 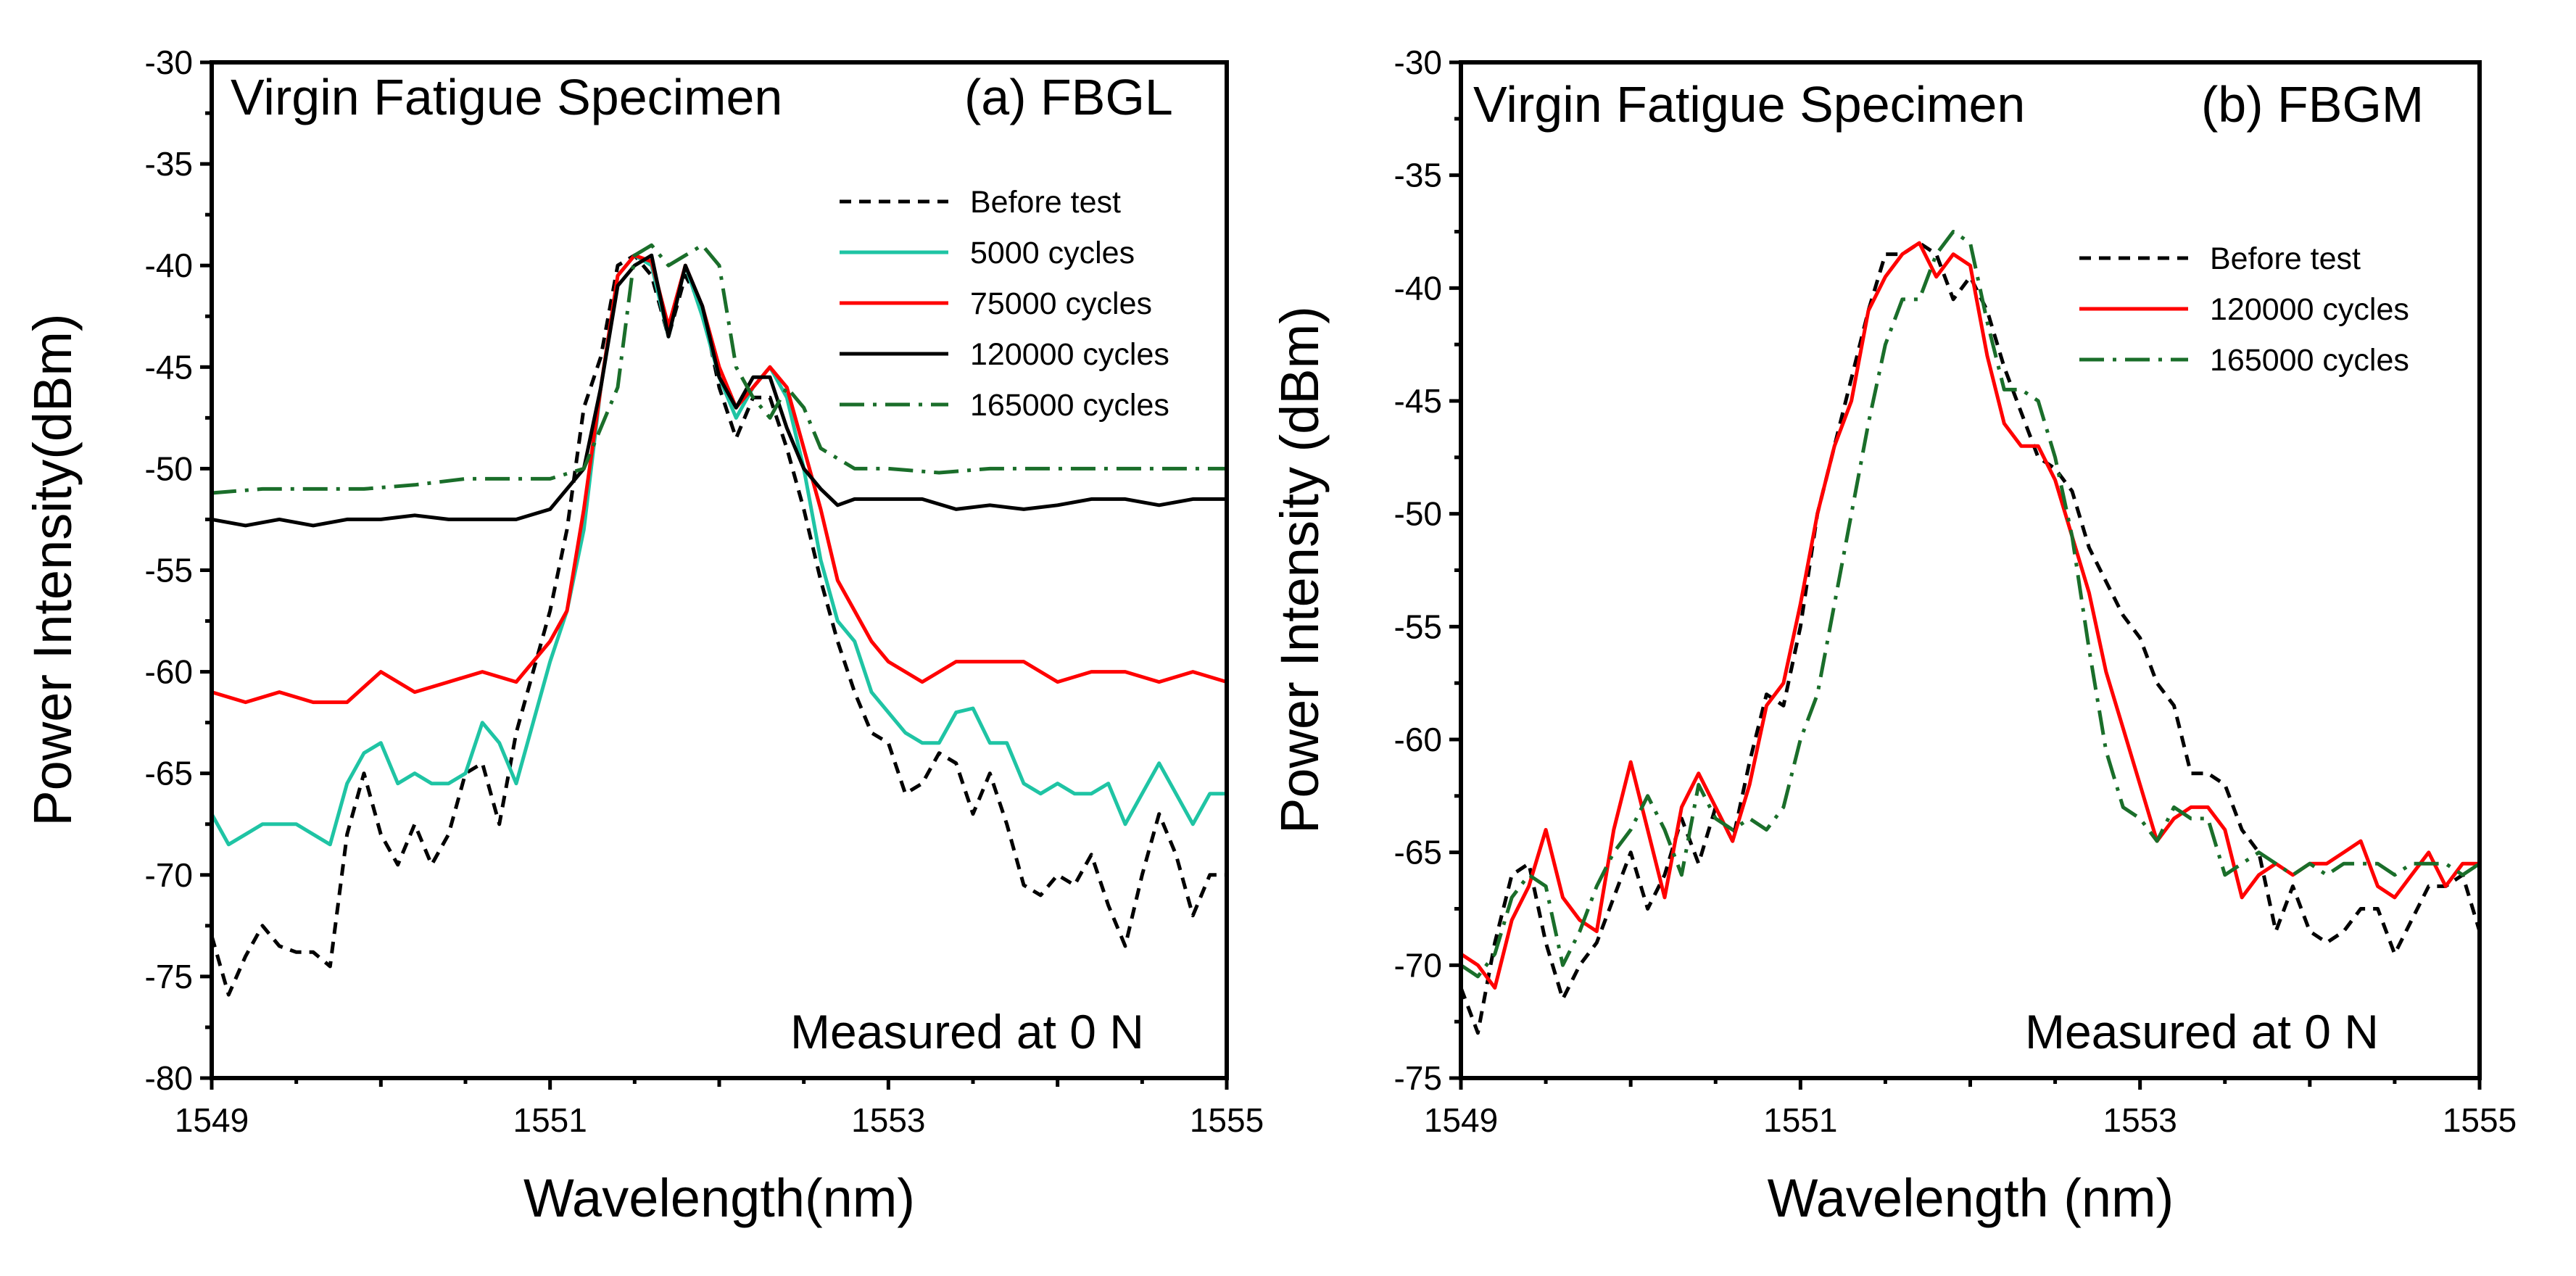 What do you see at coordinates (169, 672) in the screenshot?
I see `panel-a-y-tick-label: -60` at bounding box center [169, 672].